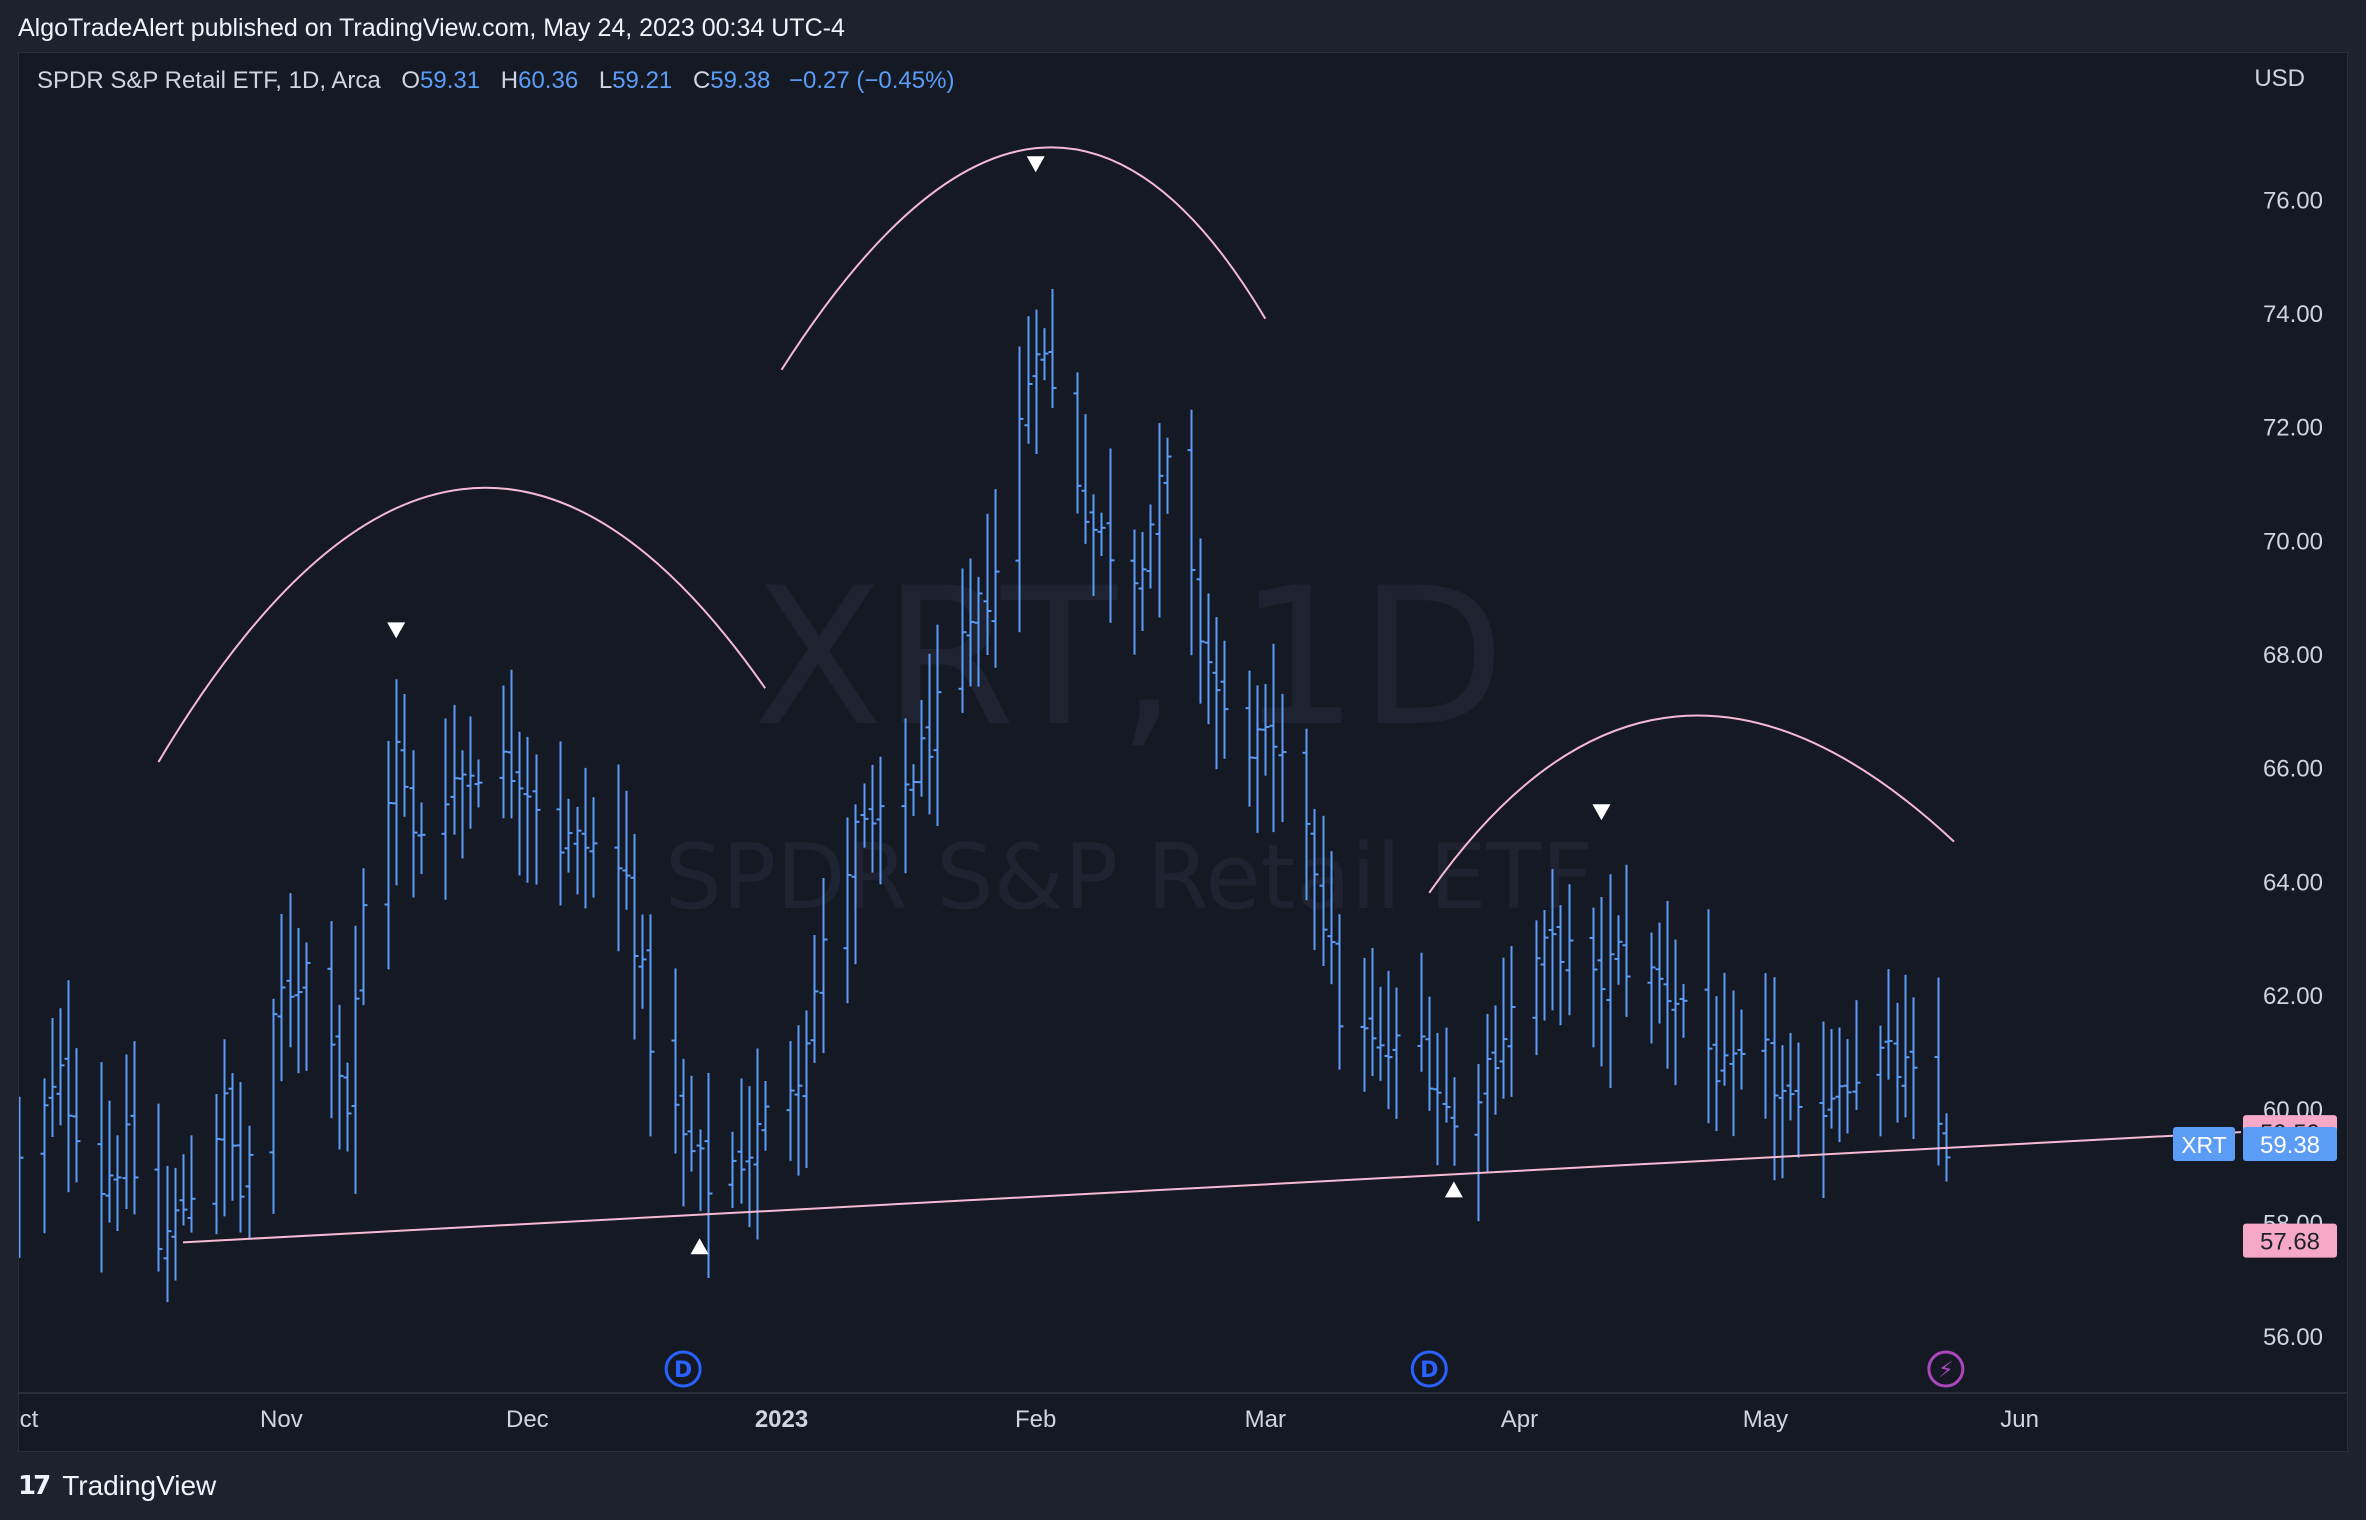 The image size is (2366, 1520). Describe the element at coordinates (781, 1419) in the screenshot. I see `x-tick-label: 2023` at that location.